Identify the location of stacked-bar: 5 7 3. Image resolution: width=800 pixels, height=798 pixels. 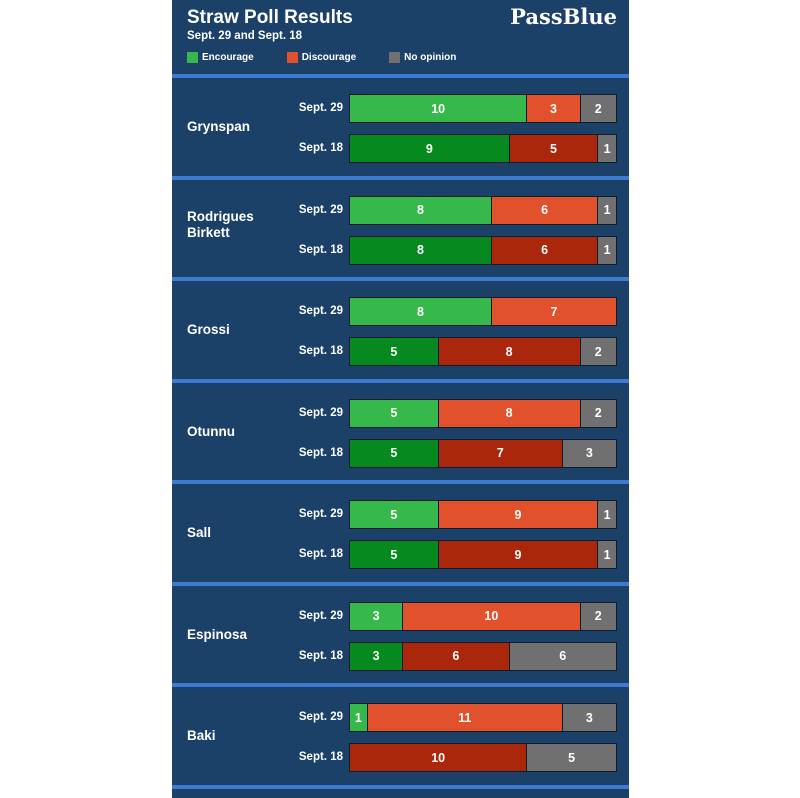
(483, 453).